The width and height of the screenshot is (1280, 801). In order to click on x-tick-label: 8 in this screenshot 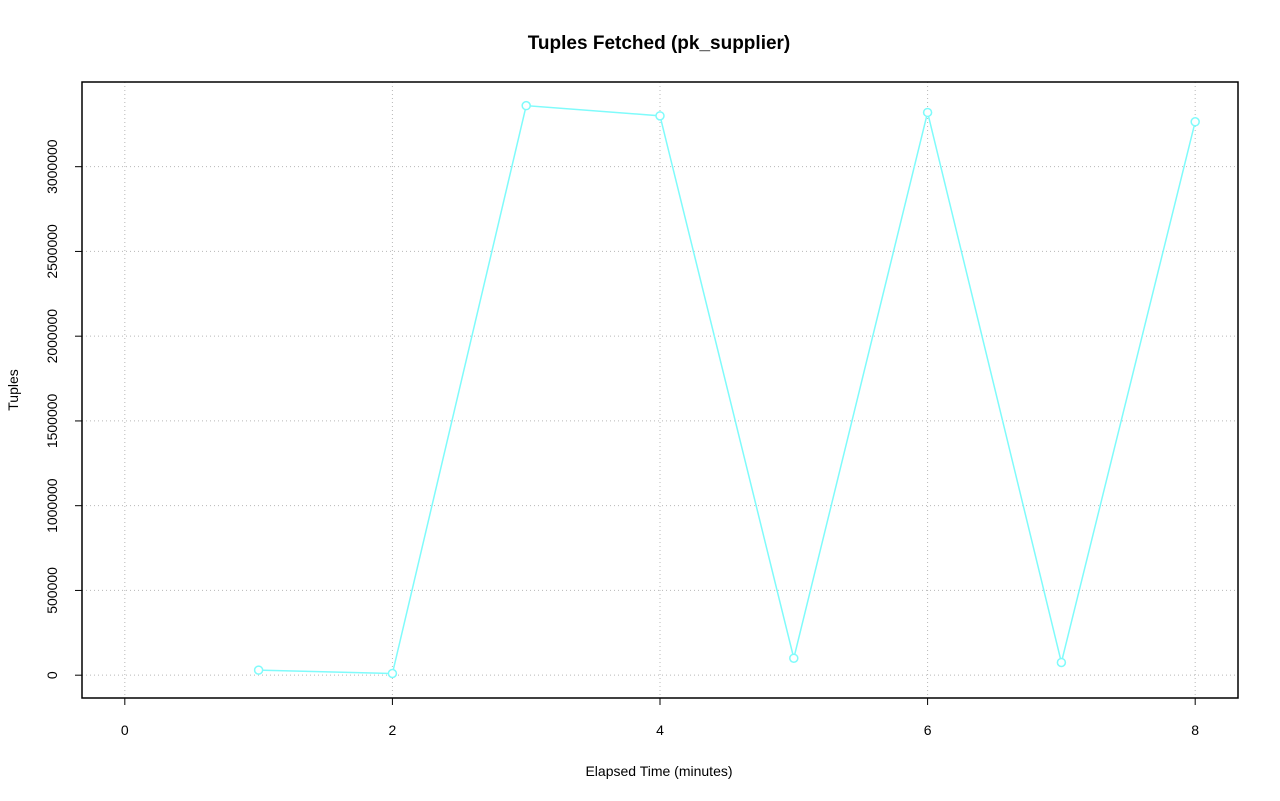, I will do `click(1195, 730)`.